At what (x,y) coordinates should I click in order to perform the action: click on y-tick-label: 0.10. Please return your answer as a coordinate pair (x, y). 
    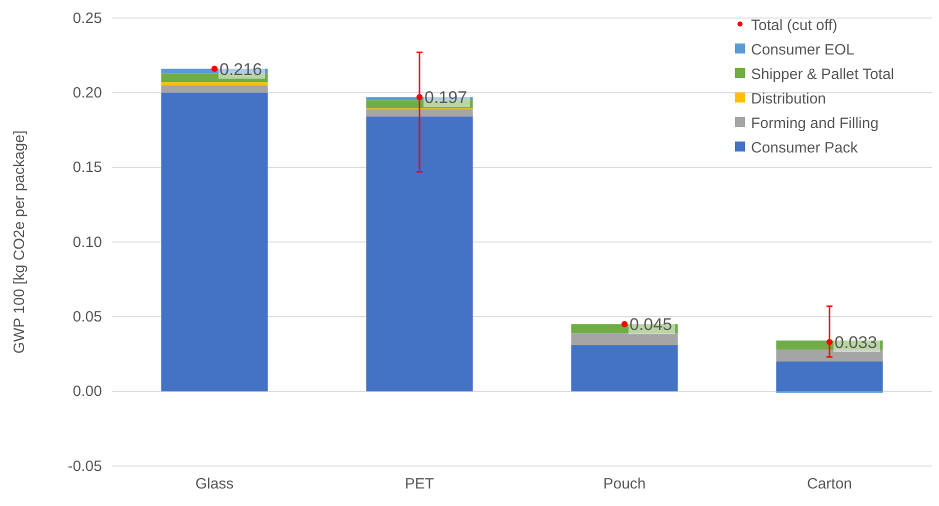
    Looking at the image, I should click on (87, 242).